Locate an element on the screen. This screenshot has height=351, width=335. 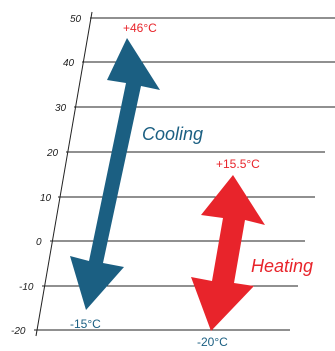
heating-top-temp: +15.5°C is located at coordinates (238, 164).